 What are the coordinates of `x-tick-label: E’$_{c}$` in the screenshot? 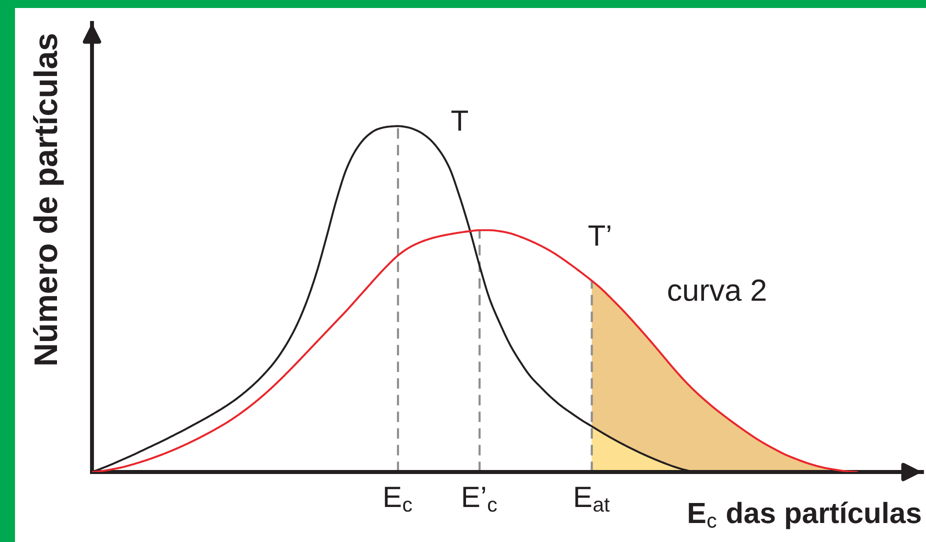 It's located at (480, 499).